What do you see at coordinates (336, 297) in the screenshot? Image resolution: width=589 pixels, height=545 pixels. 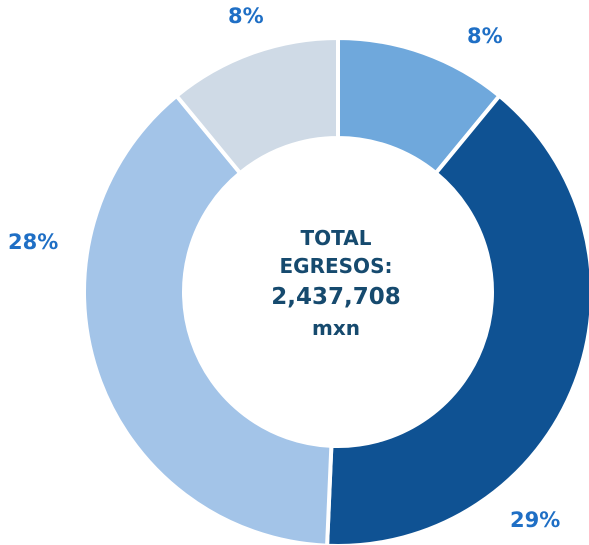 I see `center-amount: 2,437,708` at bounding box center [336, 297].